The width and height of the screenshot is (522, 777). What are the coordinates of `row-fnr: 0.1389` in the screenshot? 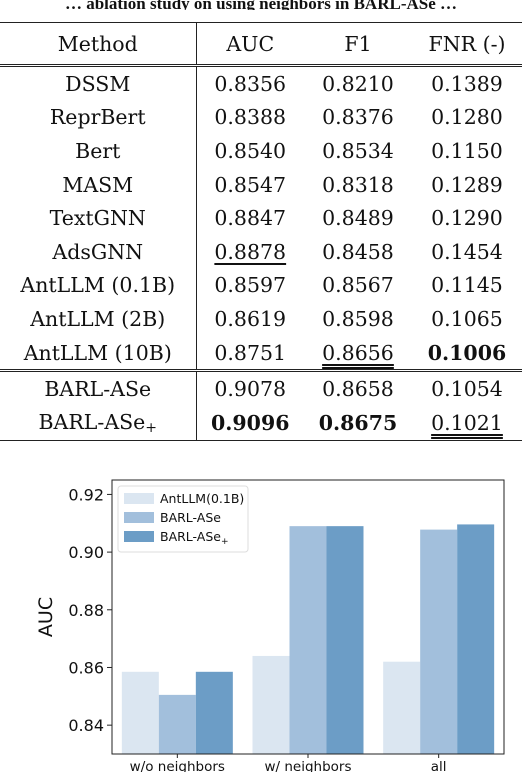 It's located at (467, 83).